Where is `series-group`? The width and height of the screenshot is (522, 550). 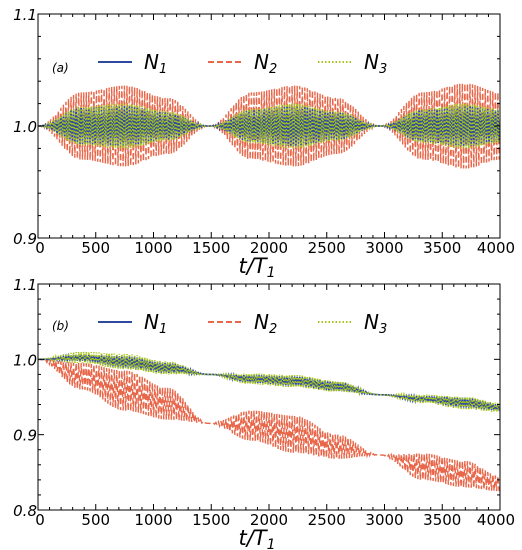
series-group is located at coordinates (269, 126).